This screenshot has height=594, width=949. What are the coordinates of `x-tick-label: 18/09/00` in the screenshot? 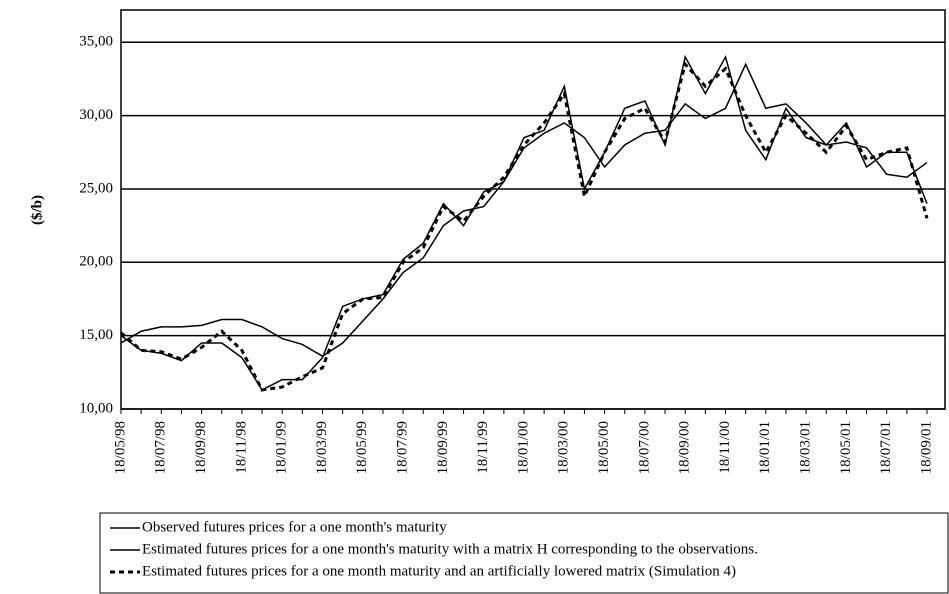 It's located at (685, 447).